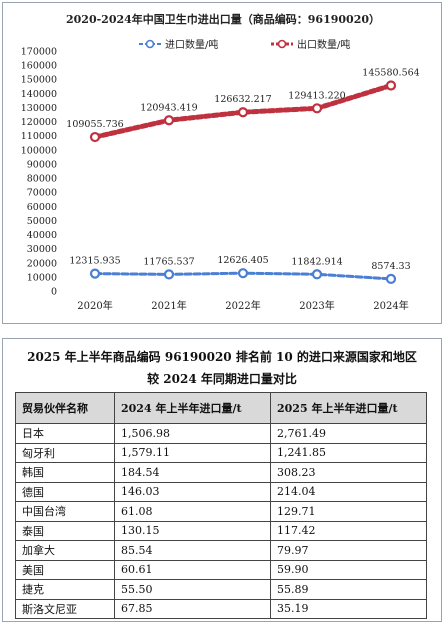 This screenshot has height=625, width=446. I want to click on table-title: 2025 年上半年商品编码 96190020 排名前 10 的进口来源国家和地区, so click(222, 357).